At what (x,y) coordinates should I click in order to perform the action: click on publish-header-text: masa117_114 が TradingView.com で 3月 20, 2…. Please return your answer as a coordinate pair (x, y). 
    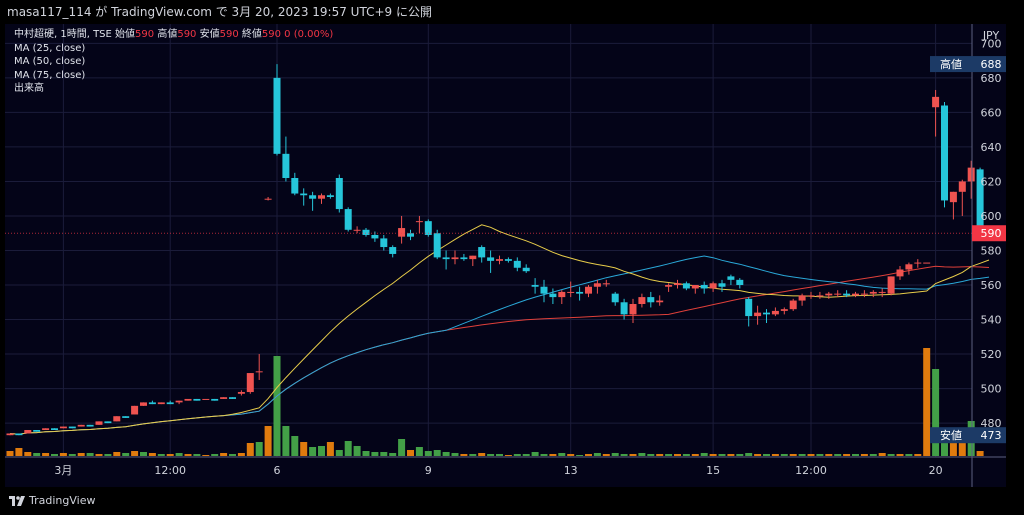
    Looking at the image, I should click on (219, 12).